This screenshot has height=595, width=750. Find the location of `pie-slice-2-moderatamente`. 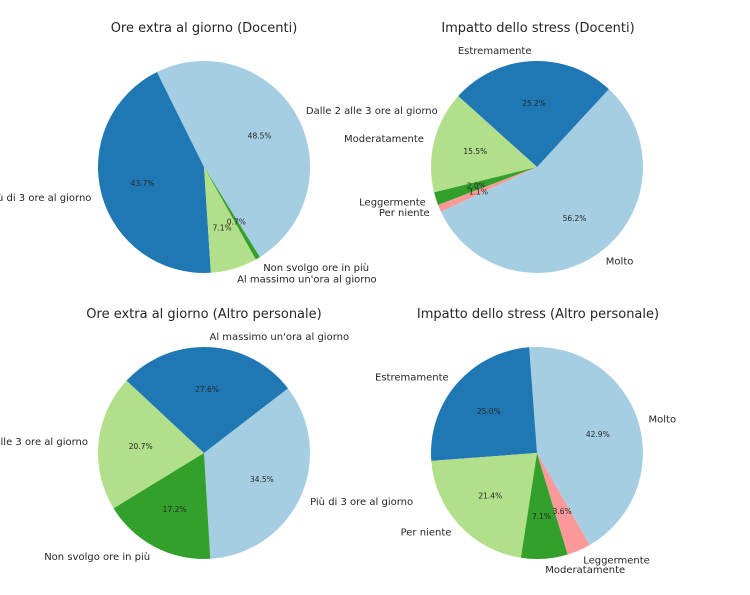

pie-slice-2-moderatamente is located at coordinates (484, 144).